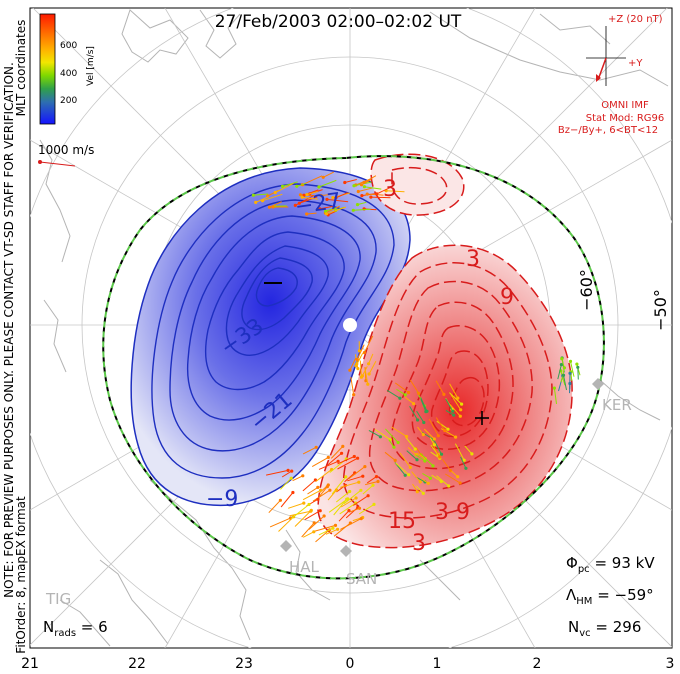 The height and width of the screenshot is (674, 680). Describe the element at coordinates (625, 105) in the screenshot. I see `imf-source: OMNI IMF` at that location.